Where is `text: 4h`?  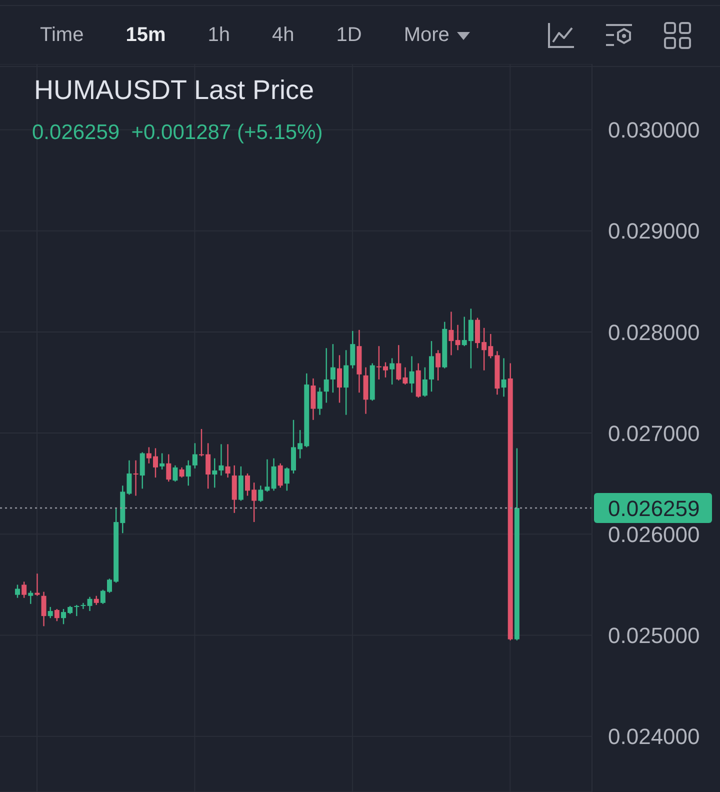 text: 4h is located at coordinates (283, 35).